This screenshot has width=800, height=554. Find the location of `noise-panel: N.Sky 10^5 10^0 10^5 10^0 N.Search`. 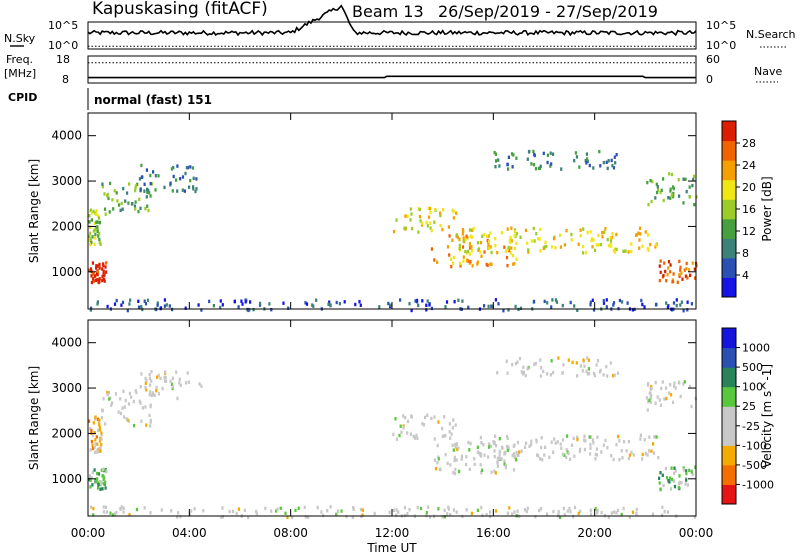

noise-panel: N.Sky 10^5 10^0 10^5 10^0 N.Search is located at coordinates (400, 28).